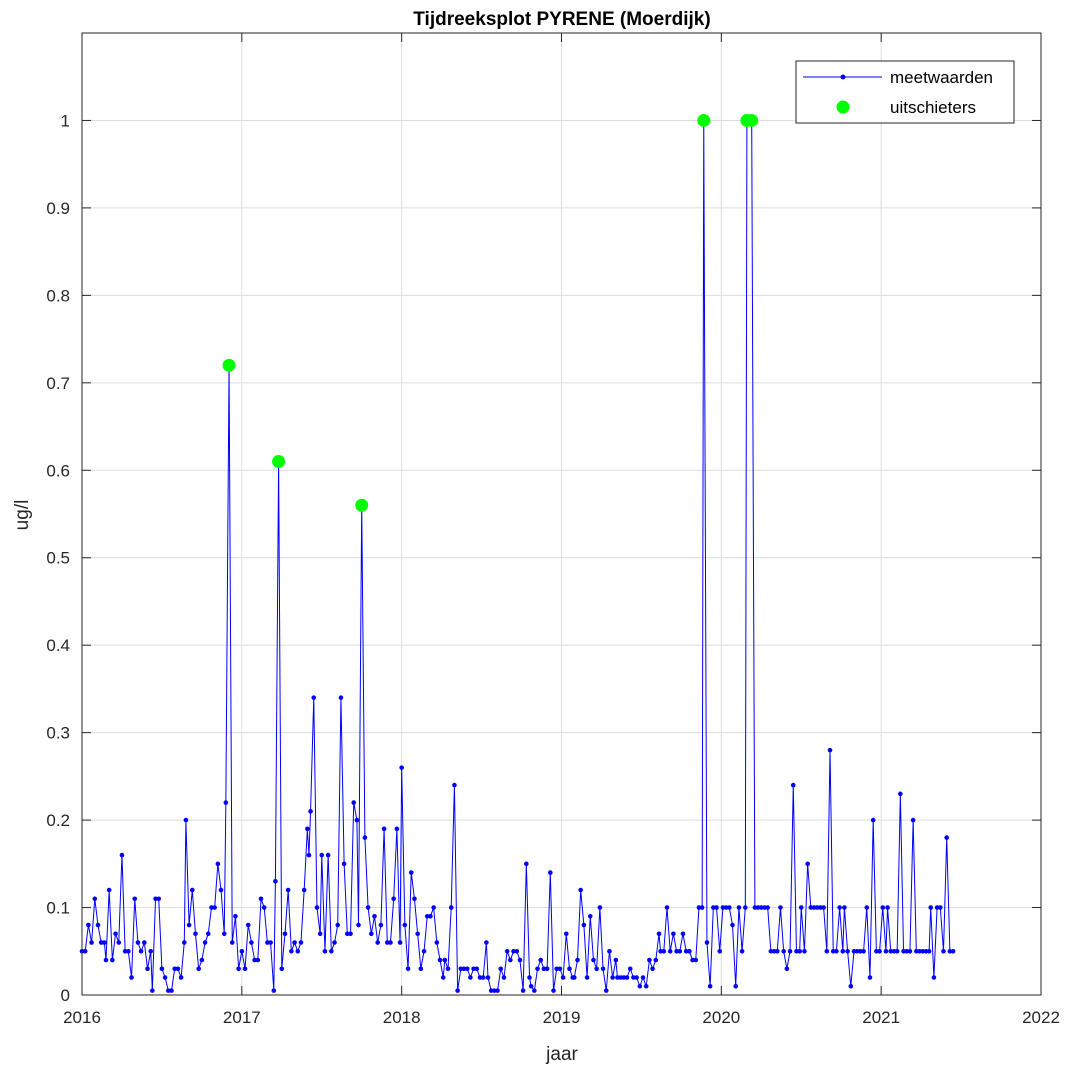 The height and width of the screenshot is (1069, 1070). Describe the element at coordinates (58, 383) in the screenshot. I see `y-tick-label: 0.7` at that location.